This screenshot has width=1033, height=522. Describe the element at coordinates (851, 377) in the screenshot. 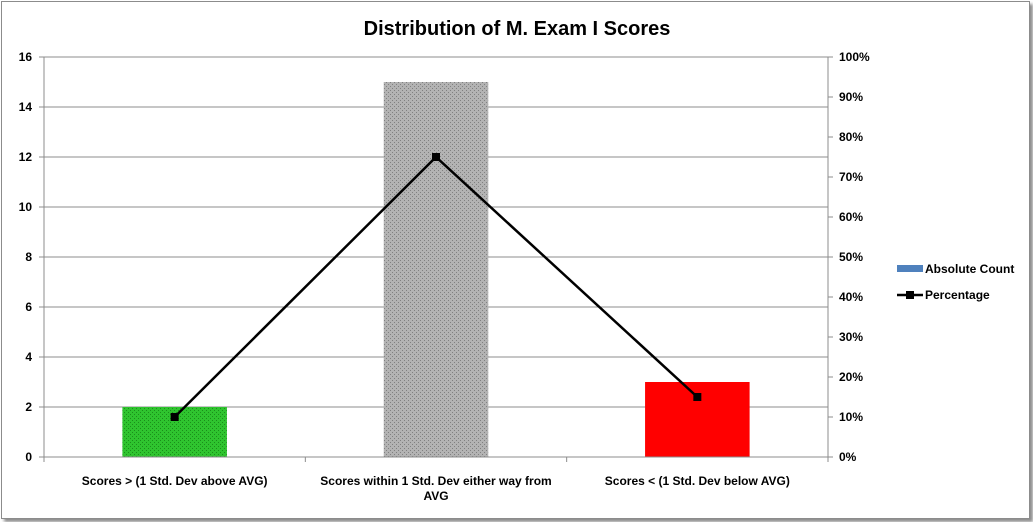

I see `right-tick-label: 20%` at that location.